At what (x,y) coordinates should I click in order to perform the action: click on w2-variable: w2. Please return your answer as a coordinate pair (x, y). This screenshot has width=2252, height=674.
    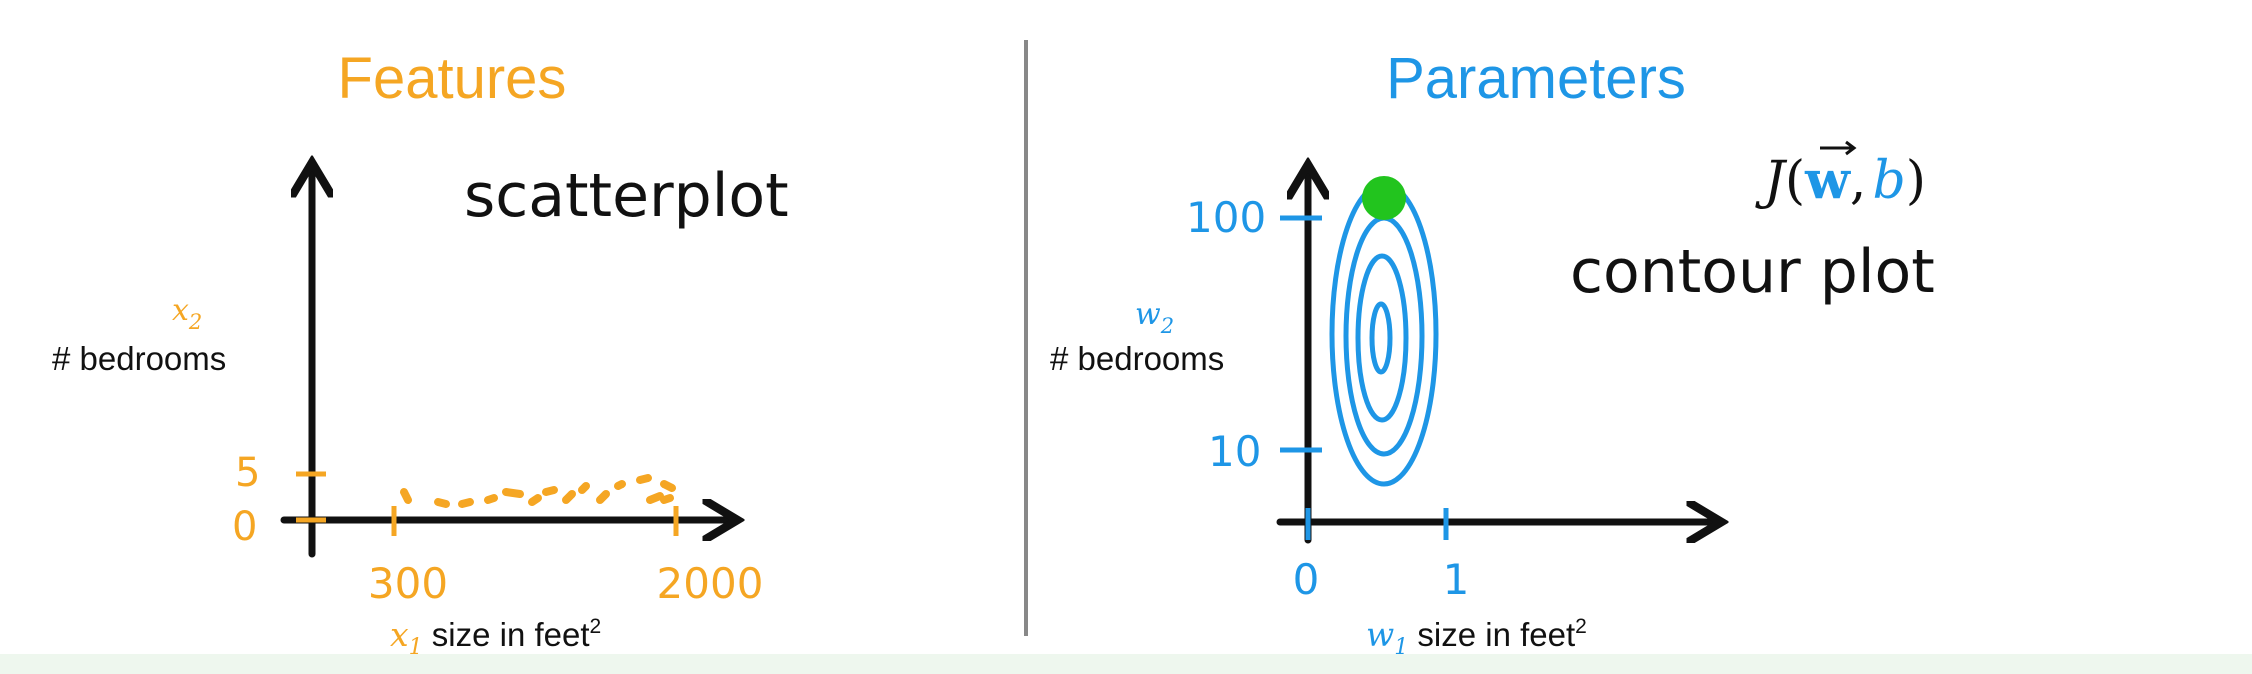
    Looking at the image, I should click on (1154, 317).